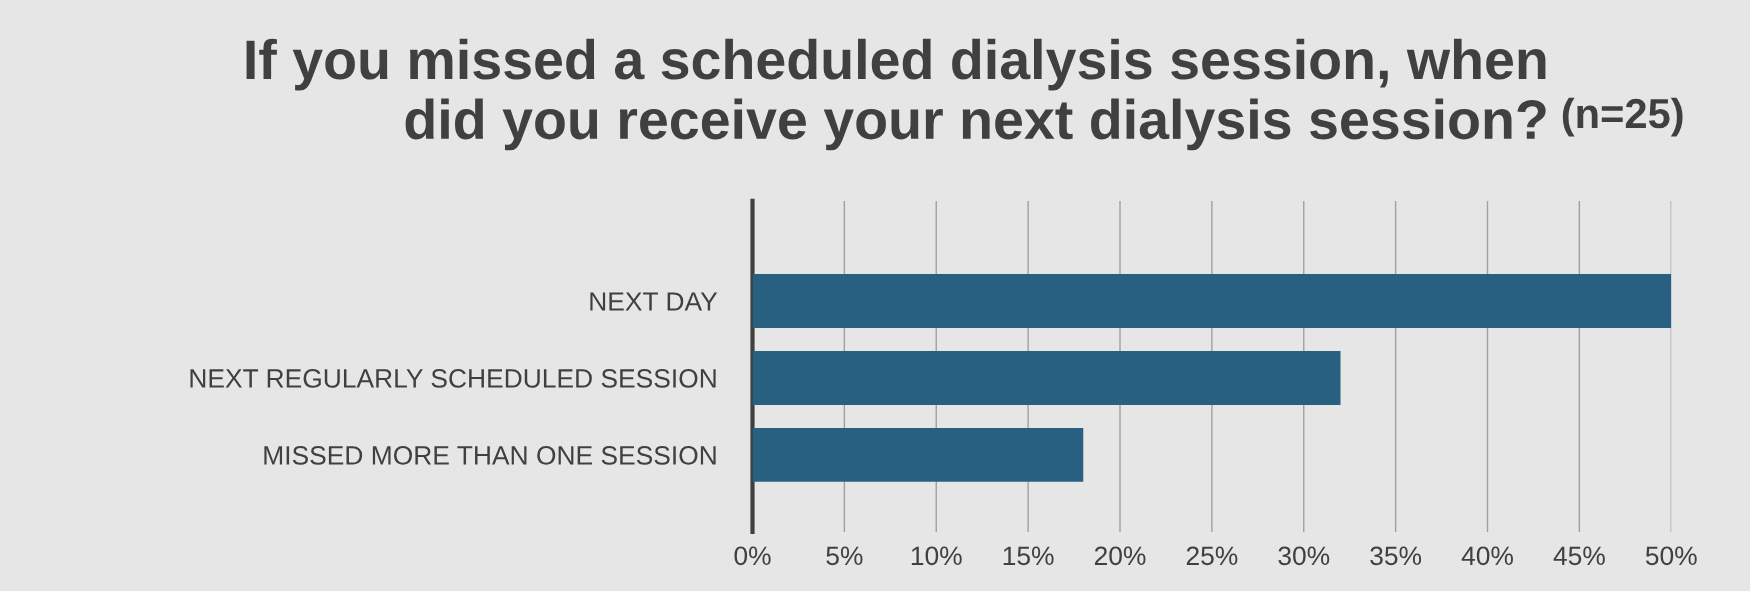 The image size is (1750, 591). What do you see at coordinates (896, 94) in the screenshot?
I see `chart-title: If you missed a scheduled dialysis session, when did you receive your next dialysis session?` at bounding box center [896, 94].